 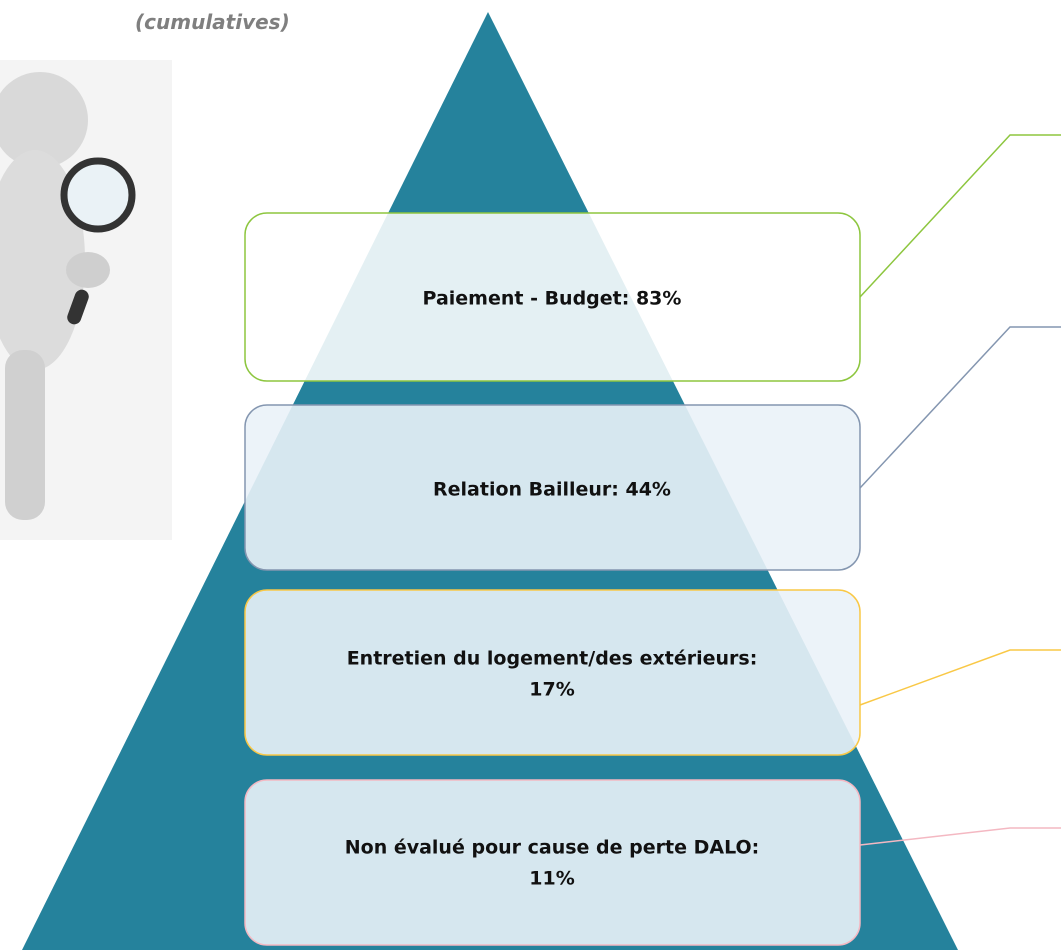 I want to click on box-label: Paiement - Budget: 83%, so click(x=552, y=299).